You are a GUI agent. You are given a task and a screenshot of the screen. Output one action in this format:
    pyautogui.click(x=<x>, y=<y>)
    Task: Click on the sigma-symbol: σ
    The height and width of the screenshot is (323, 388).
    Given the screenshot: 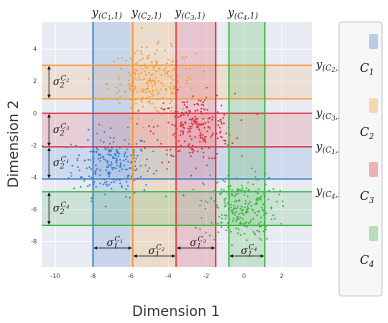 What is the action you would take?
    pyautogui.click(x=245, y=251)
    